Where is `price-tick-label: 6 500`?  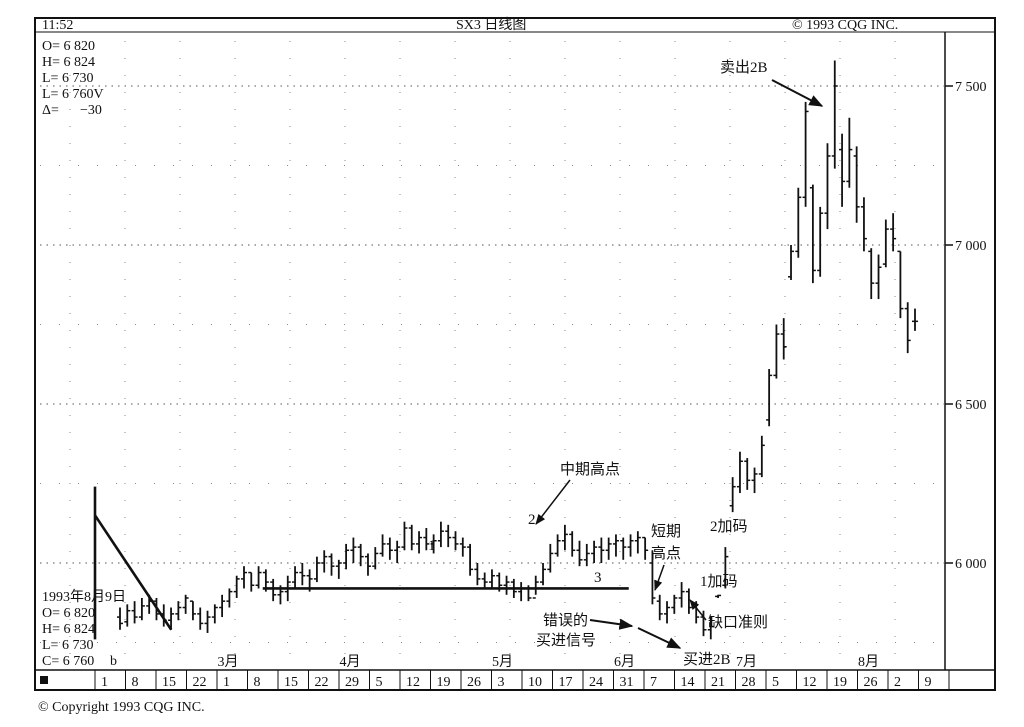 price-tick-label: 6 500 is located at coordinates (971, 405).